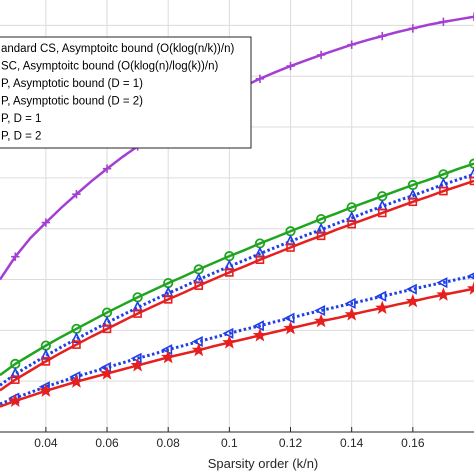 Image resolution: width=474 pixels, height=474 pixels. Describe the element at coordinates (229, 443) in the screenshot. I see `x-tick-label: 0.1` at that location.